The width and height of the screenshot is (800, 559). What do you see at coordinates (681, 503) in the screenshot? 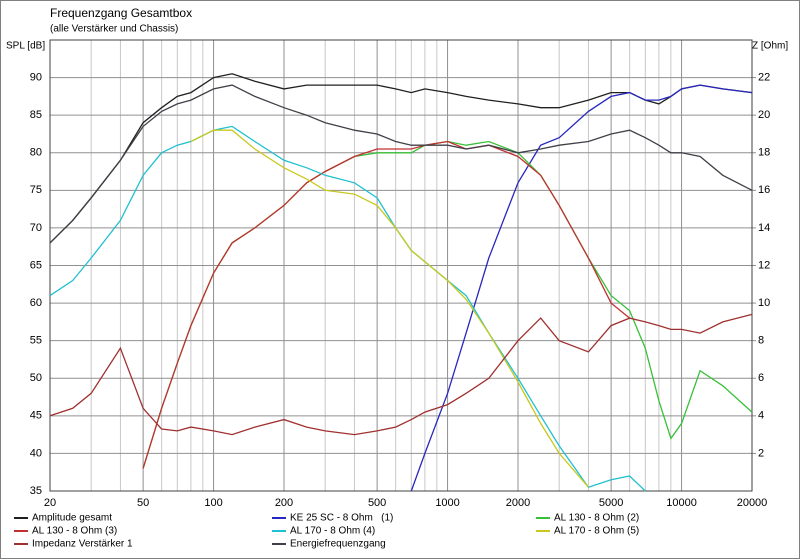
I see `x-tick-label: 10000` at bounding box center [681, 503].